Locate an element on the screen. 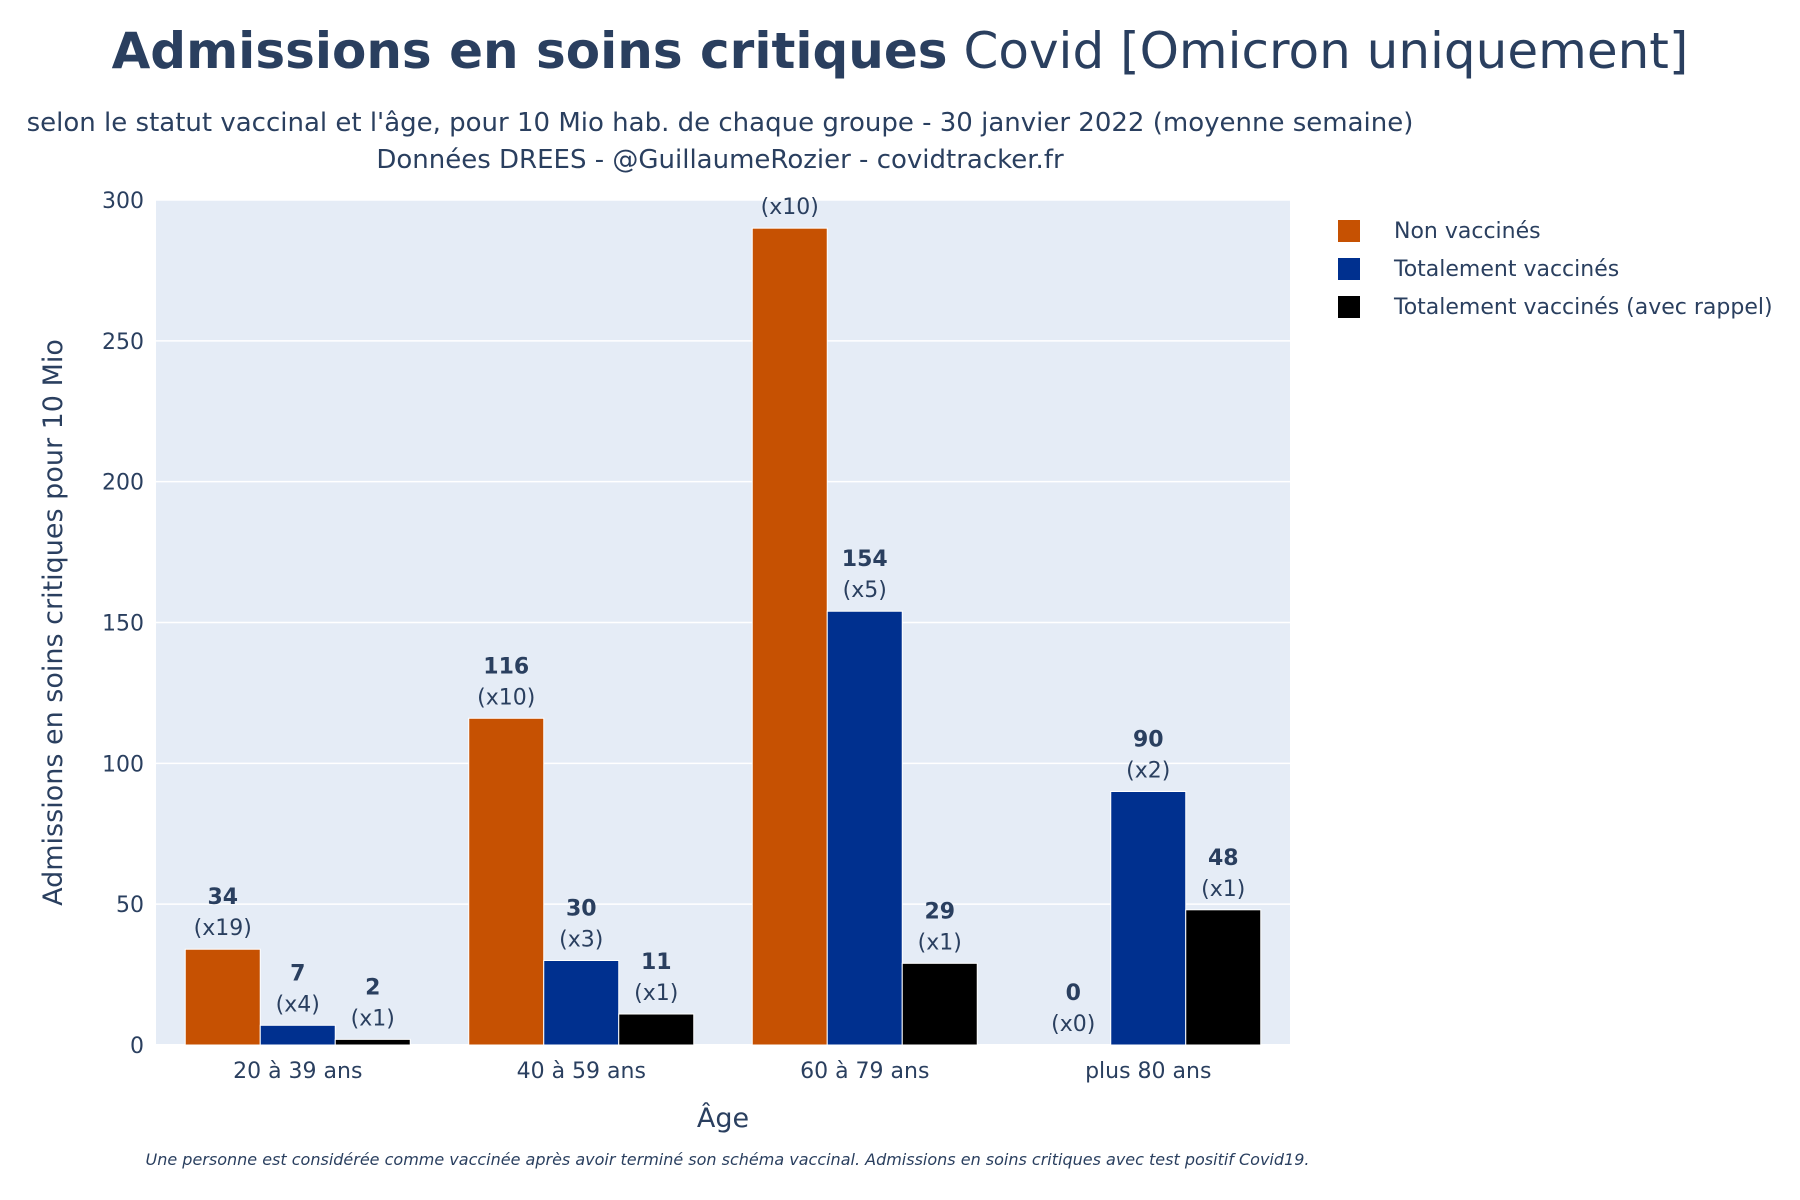 The image size is (1800, 1200). legend-label: Totalement vaccinés is located at coordinates (1507, 269).